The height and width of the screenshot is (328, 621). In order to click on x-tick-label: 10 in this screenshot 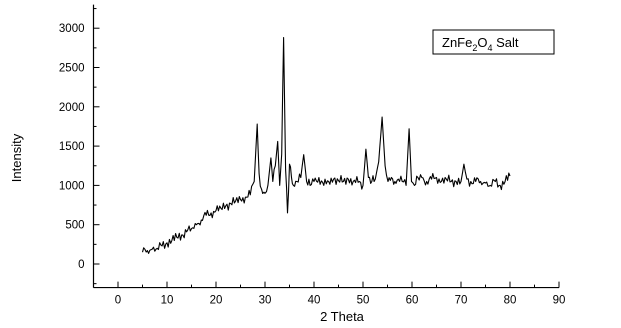, I will do `click(167, 301)`.